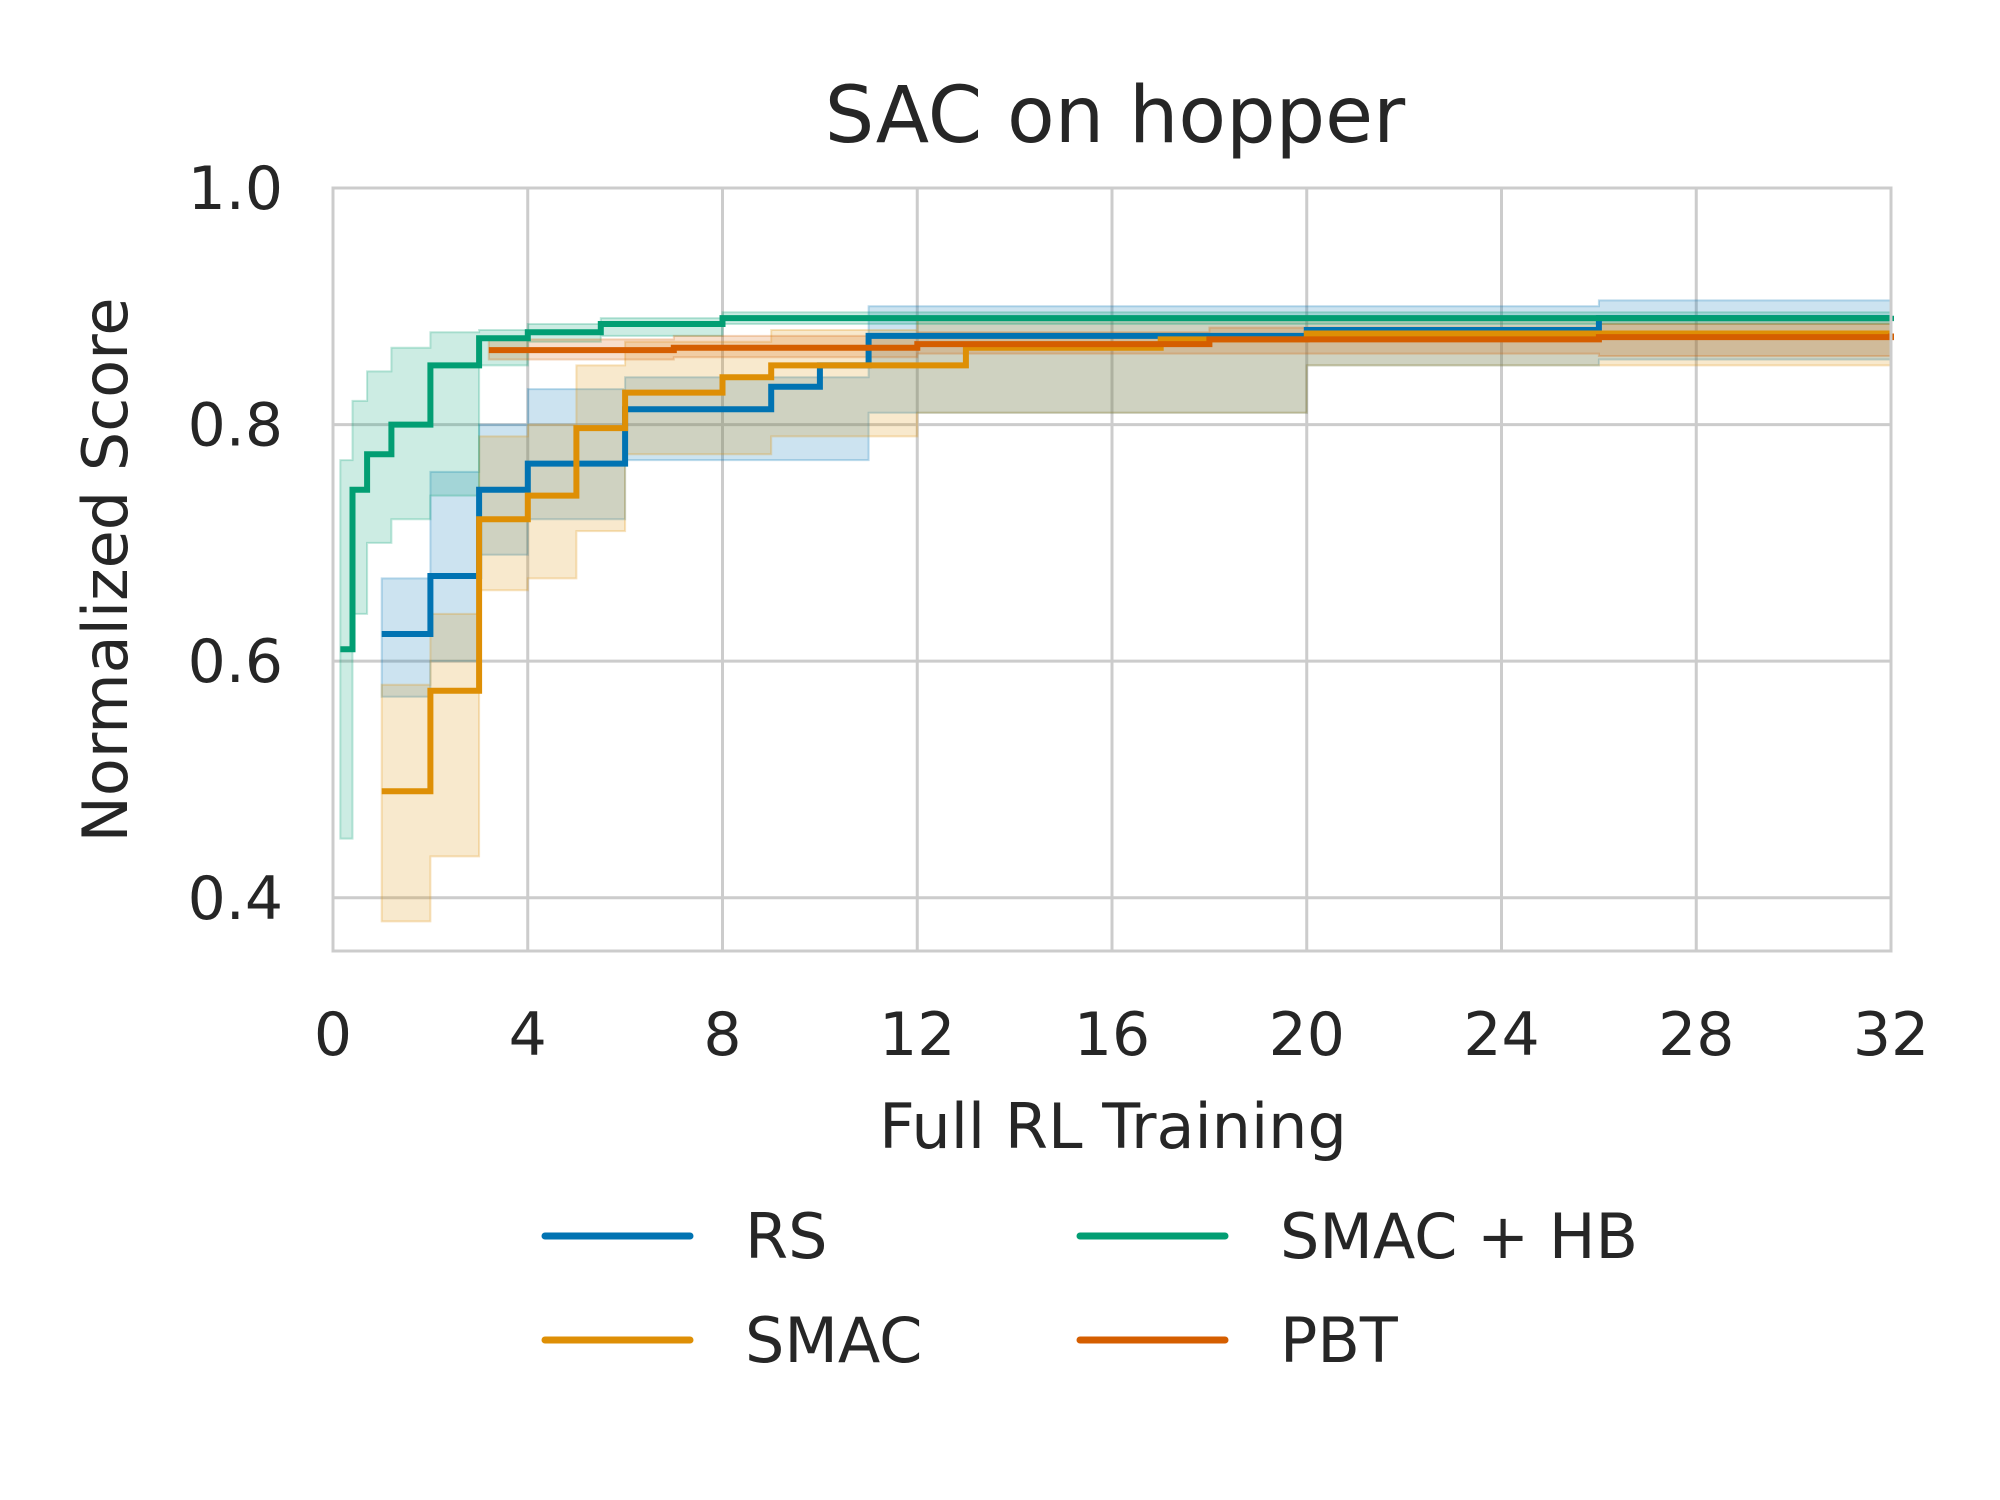 The height and width of the screenshot is (1500, 2000). Describe the element at coordinates (1696, 1035) in the screenshot. I see `x-tick-label: 28` at that location.